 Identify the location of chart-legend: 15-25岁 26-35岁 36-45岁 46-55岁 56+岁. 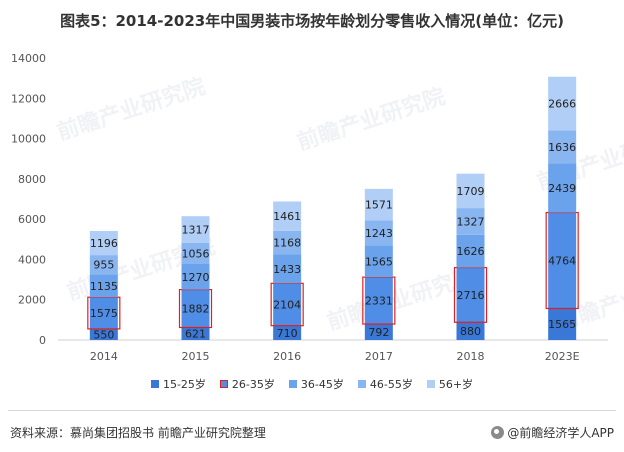
(312, 384).